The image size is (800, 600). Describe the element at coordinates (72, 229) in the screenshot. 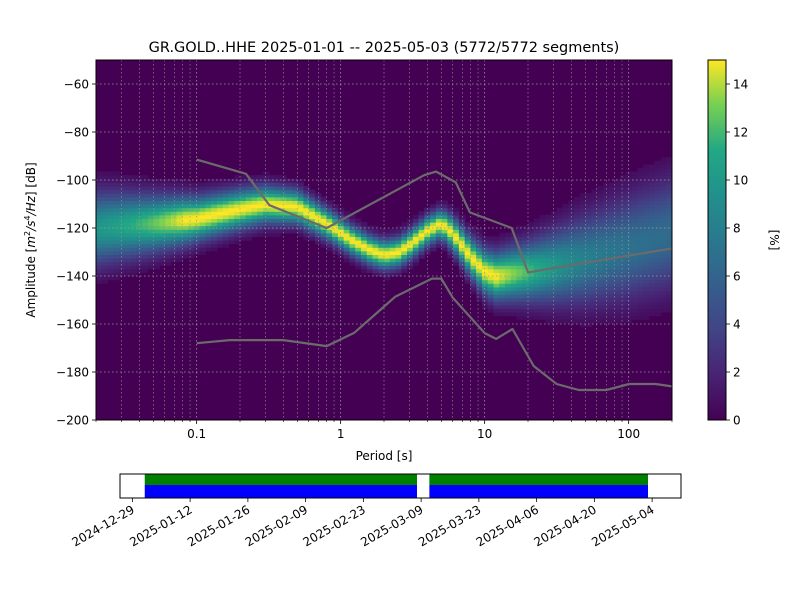

I see `y-tick-label: −120` at that location.